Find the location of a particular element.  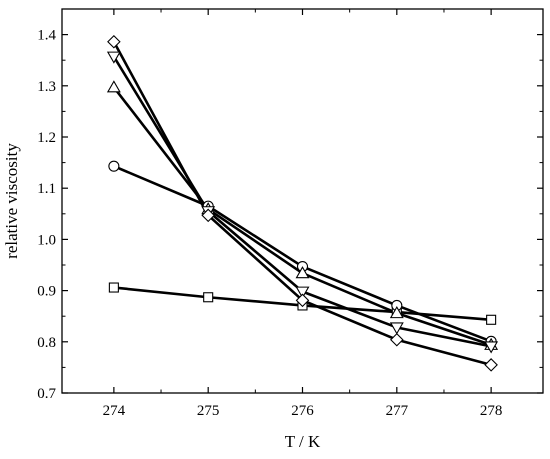

y-tick-label: 0.9 is located at coordinates (46, 292).